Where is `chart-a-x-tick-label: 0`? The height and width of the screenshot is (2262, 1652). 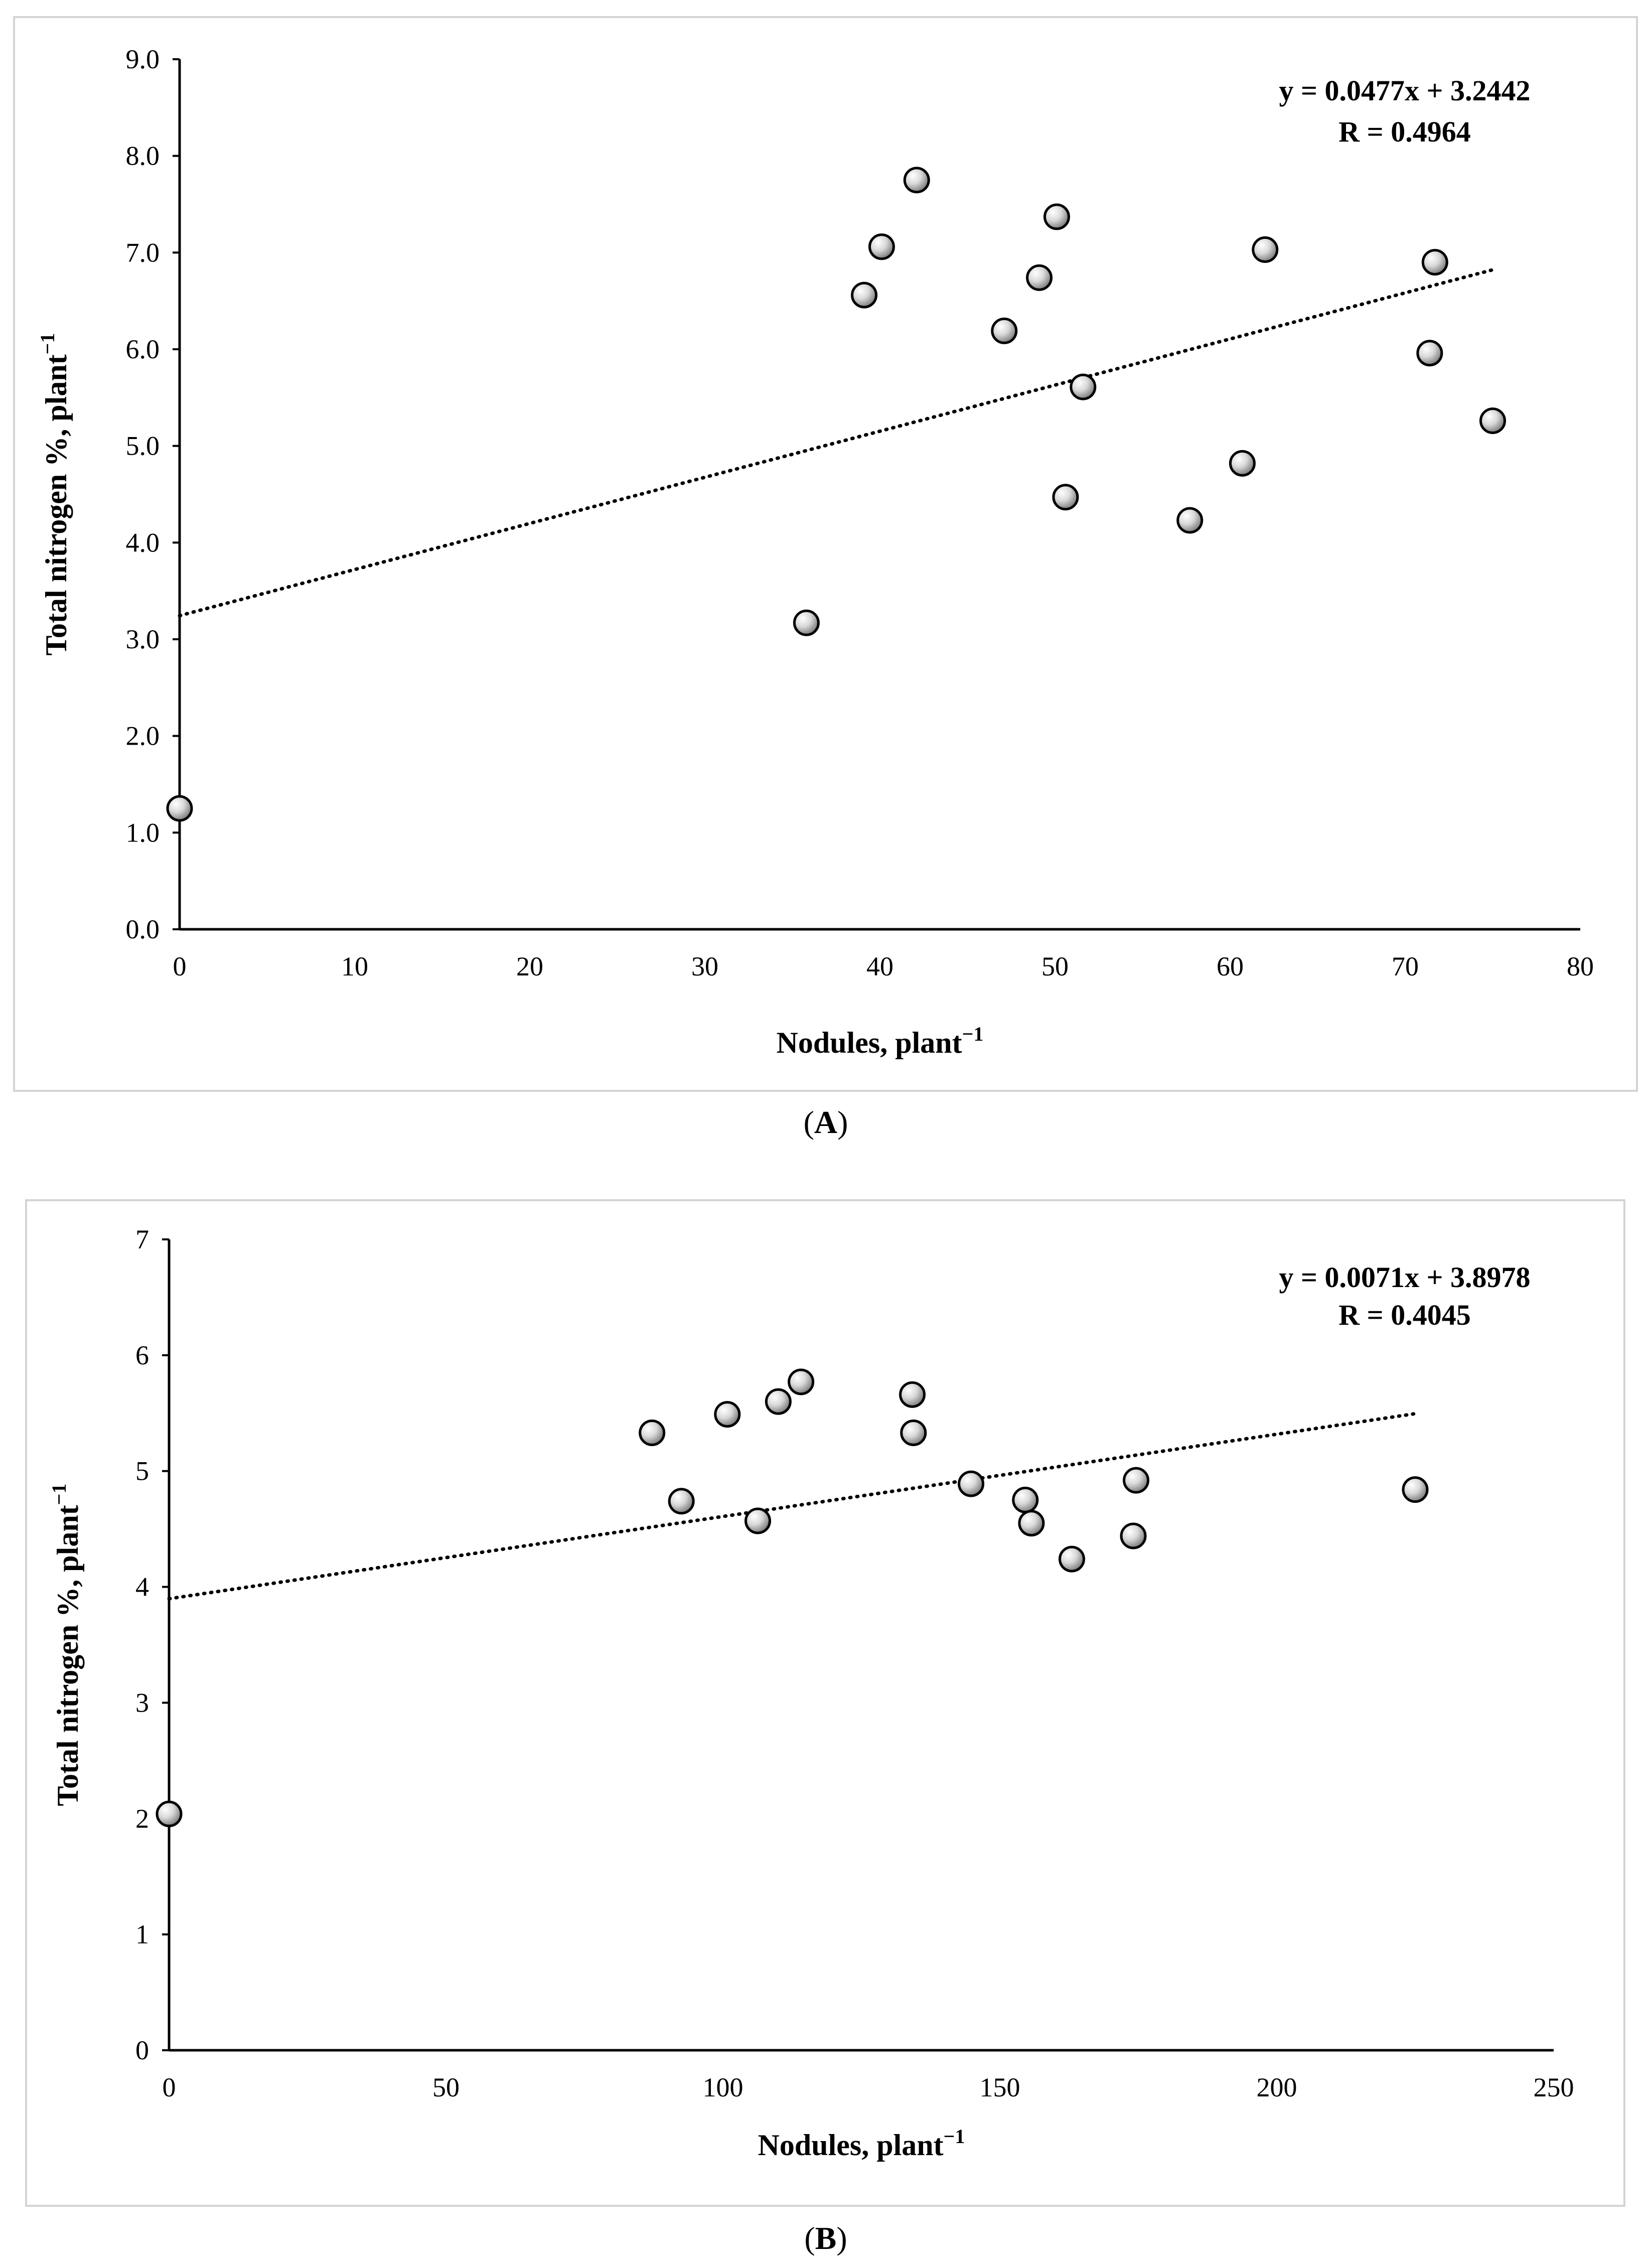 chart-a-x-tick-label: 0 is located at coordinates (180, 966).